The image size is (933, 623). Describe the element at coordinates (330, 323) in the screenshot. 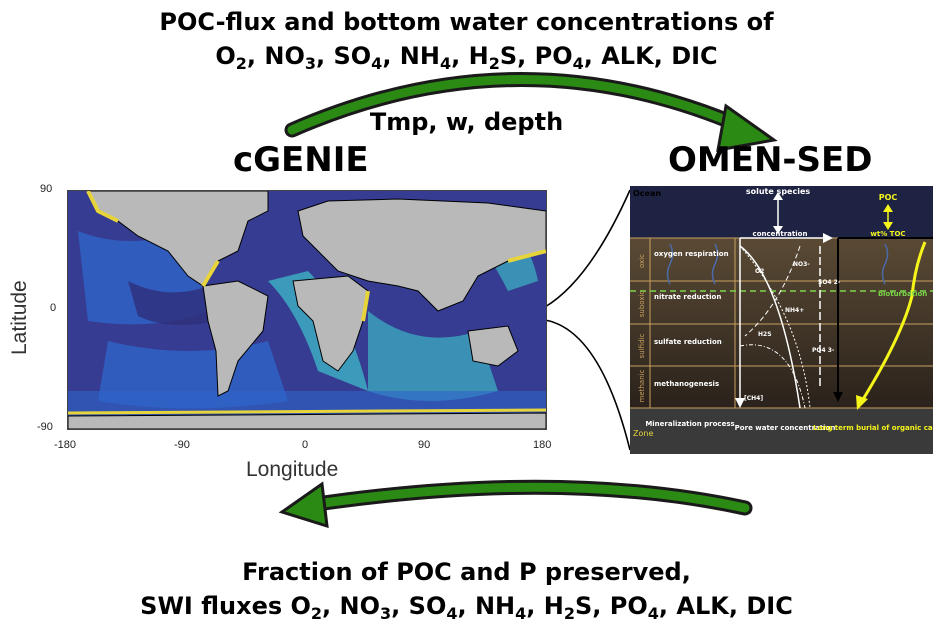

I see `land-africa` at that location.